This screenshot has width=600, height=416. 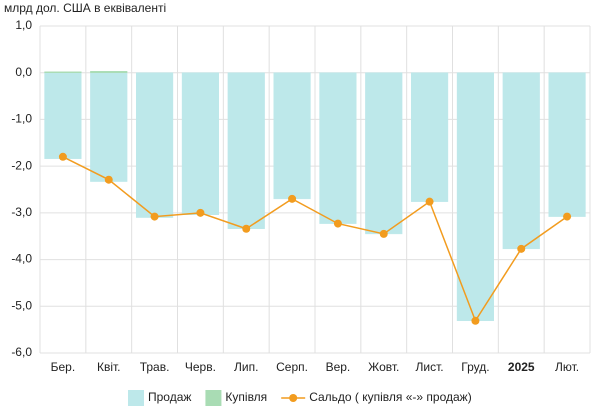 What do you see at coordinates (109, 367) in the screenshot?
I see `x-tick-label: Квіт.` at bounding box center [109, 367].